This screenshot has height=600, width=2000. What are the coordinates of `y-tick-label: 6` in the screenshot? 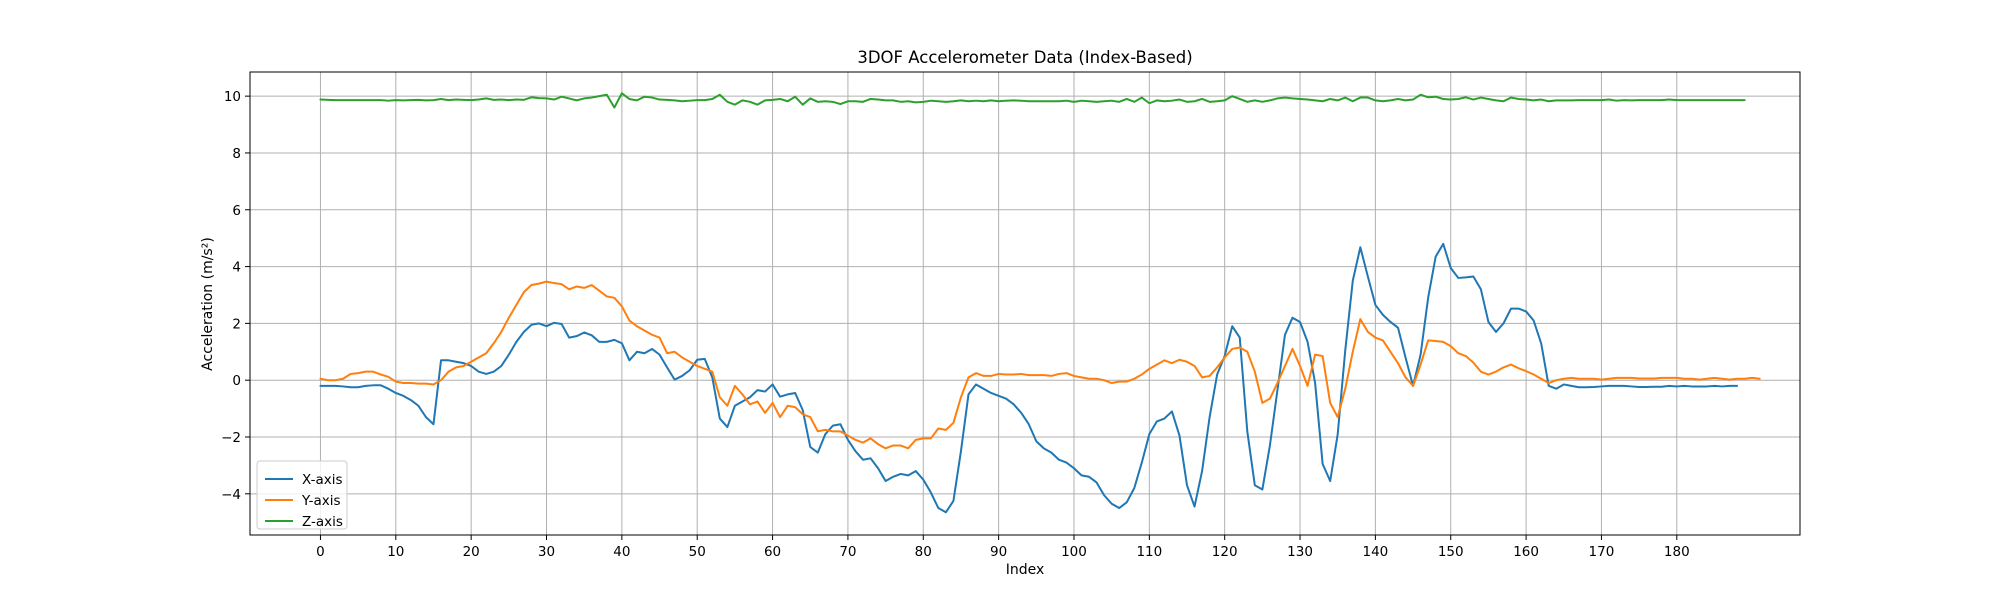 It's located at (236, 211).